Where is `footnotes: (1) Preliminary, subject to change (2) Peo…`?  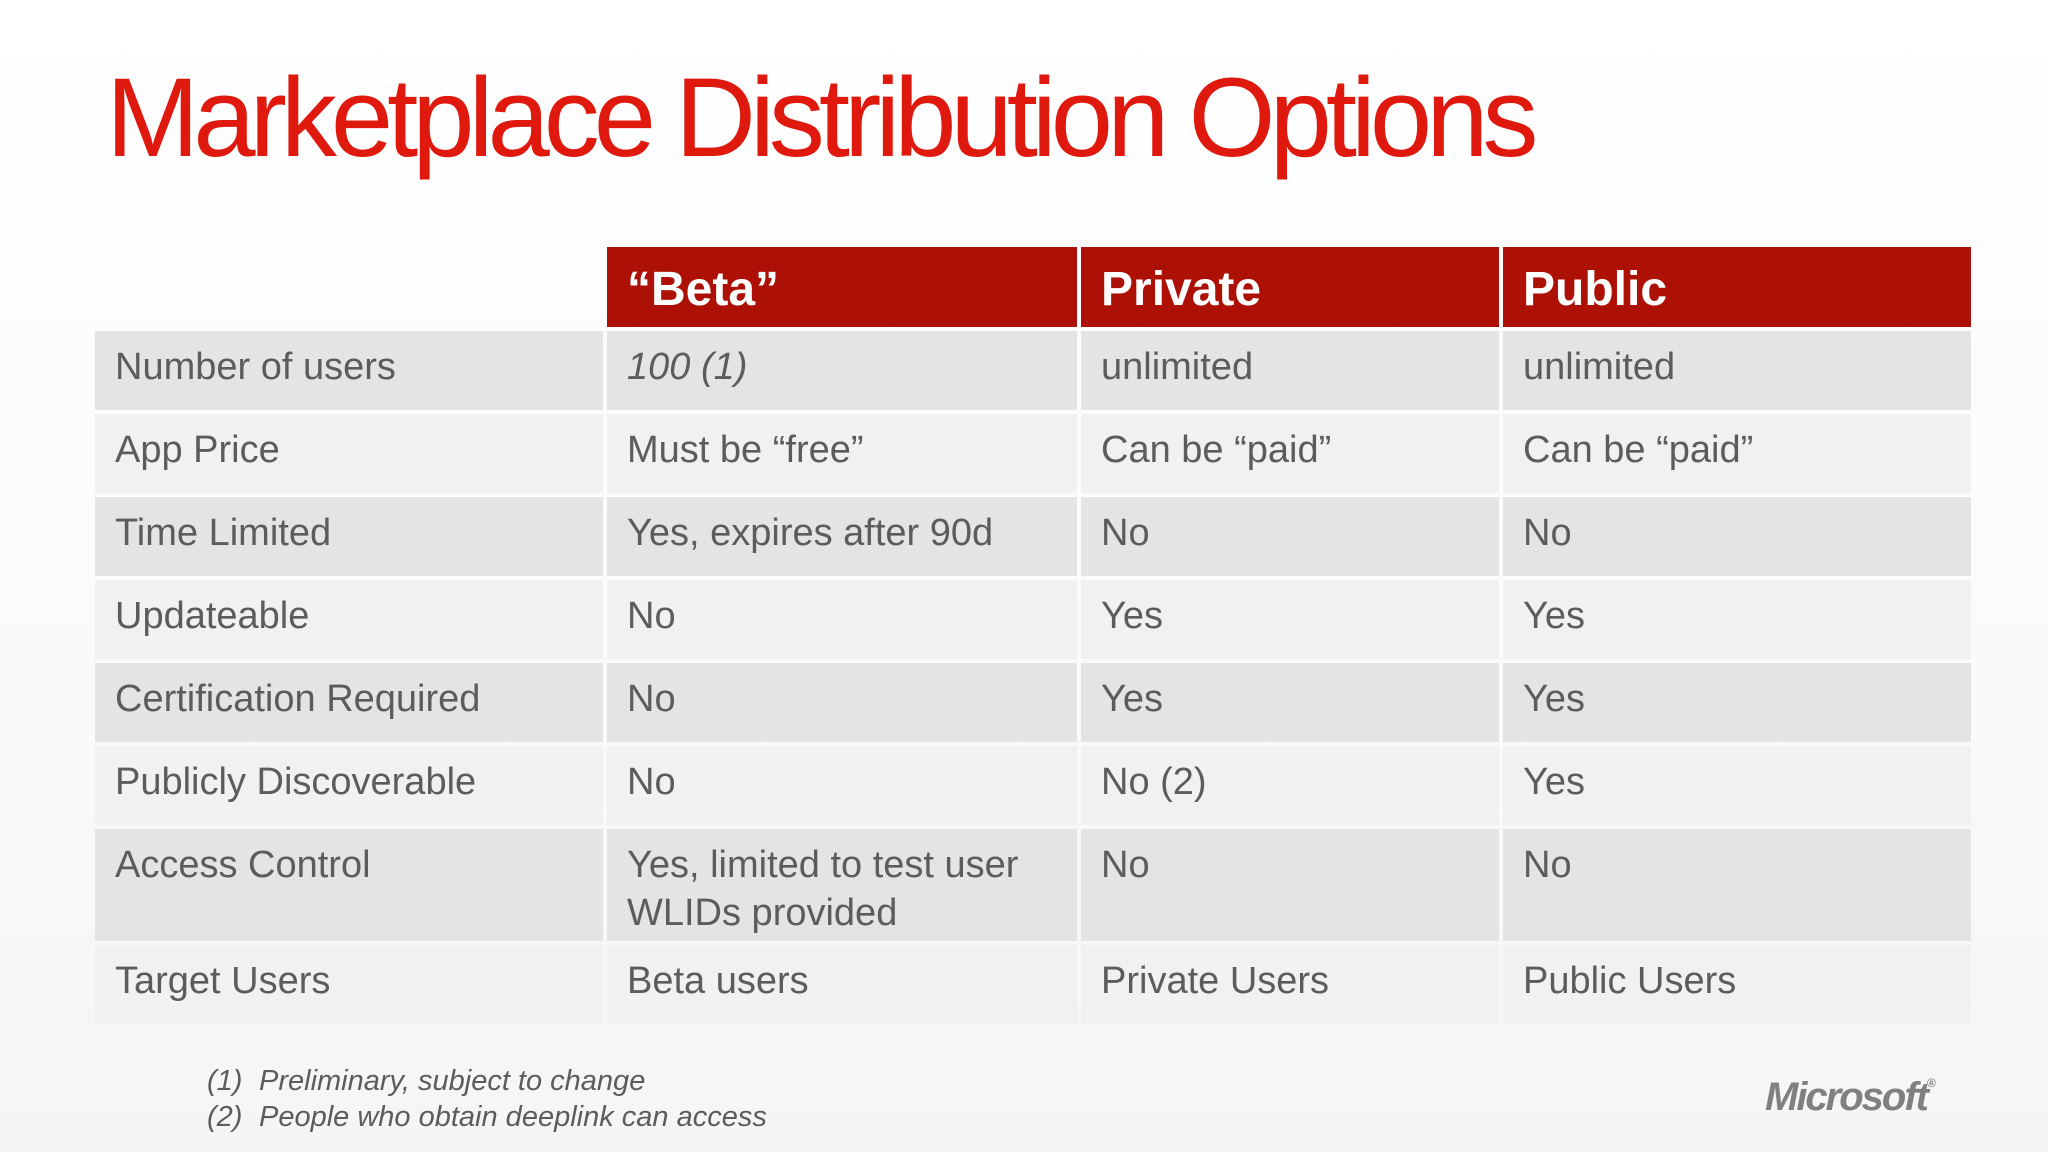
footnotes: (1) Preliminary, subject to change (2) Peo… is located at coordinates (487, 1099).